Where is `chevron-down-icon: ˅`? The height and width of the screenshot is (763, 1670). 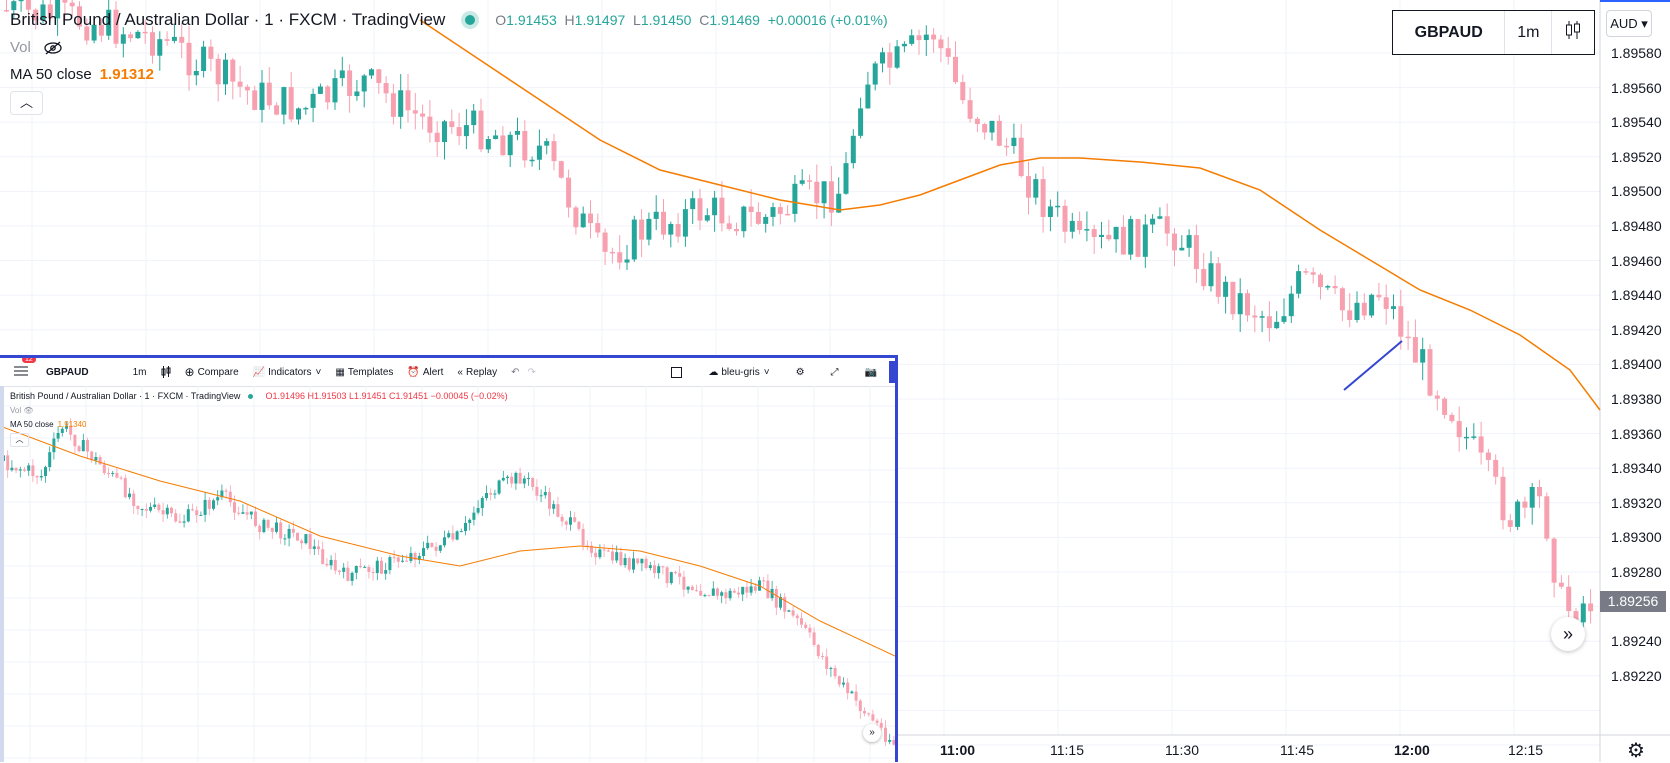 chevron-down-icon: ˅ is located at coordinates (766, 372).